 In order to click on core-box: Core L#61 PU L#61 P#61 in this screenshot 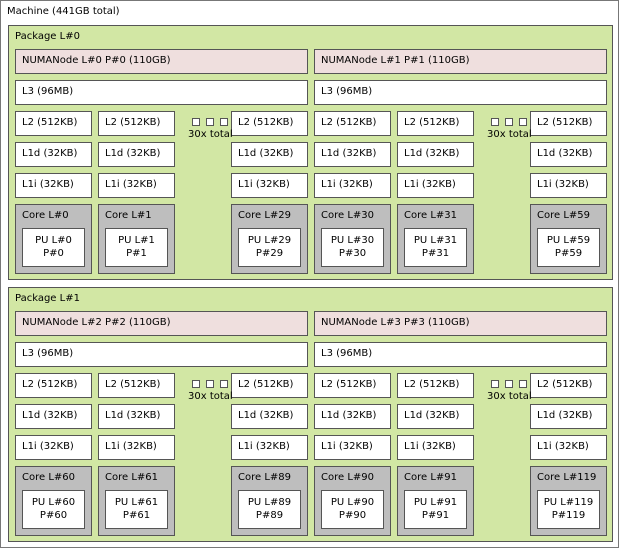, I will do `click(136, 501)`.